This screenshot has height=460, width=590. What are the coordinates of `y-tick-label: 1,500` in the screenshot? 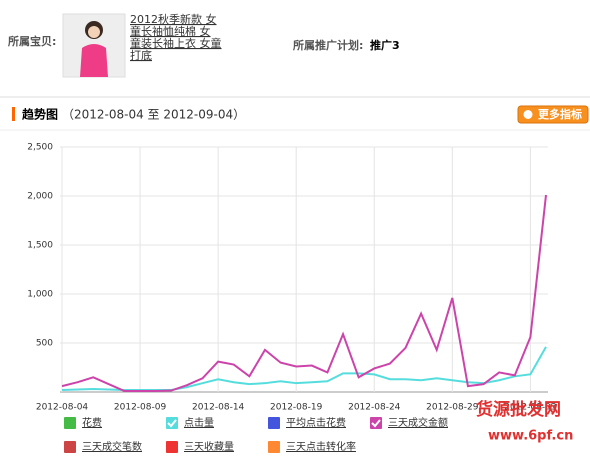 It's located at (40, 246).